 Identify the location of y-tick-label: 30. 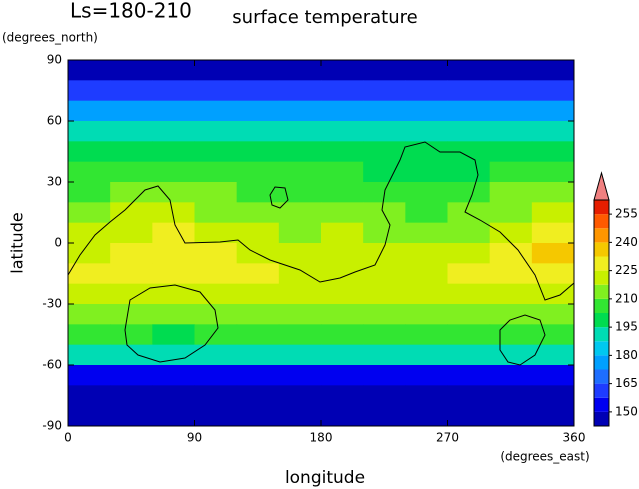
(54, 182).